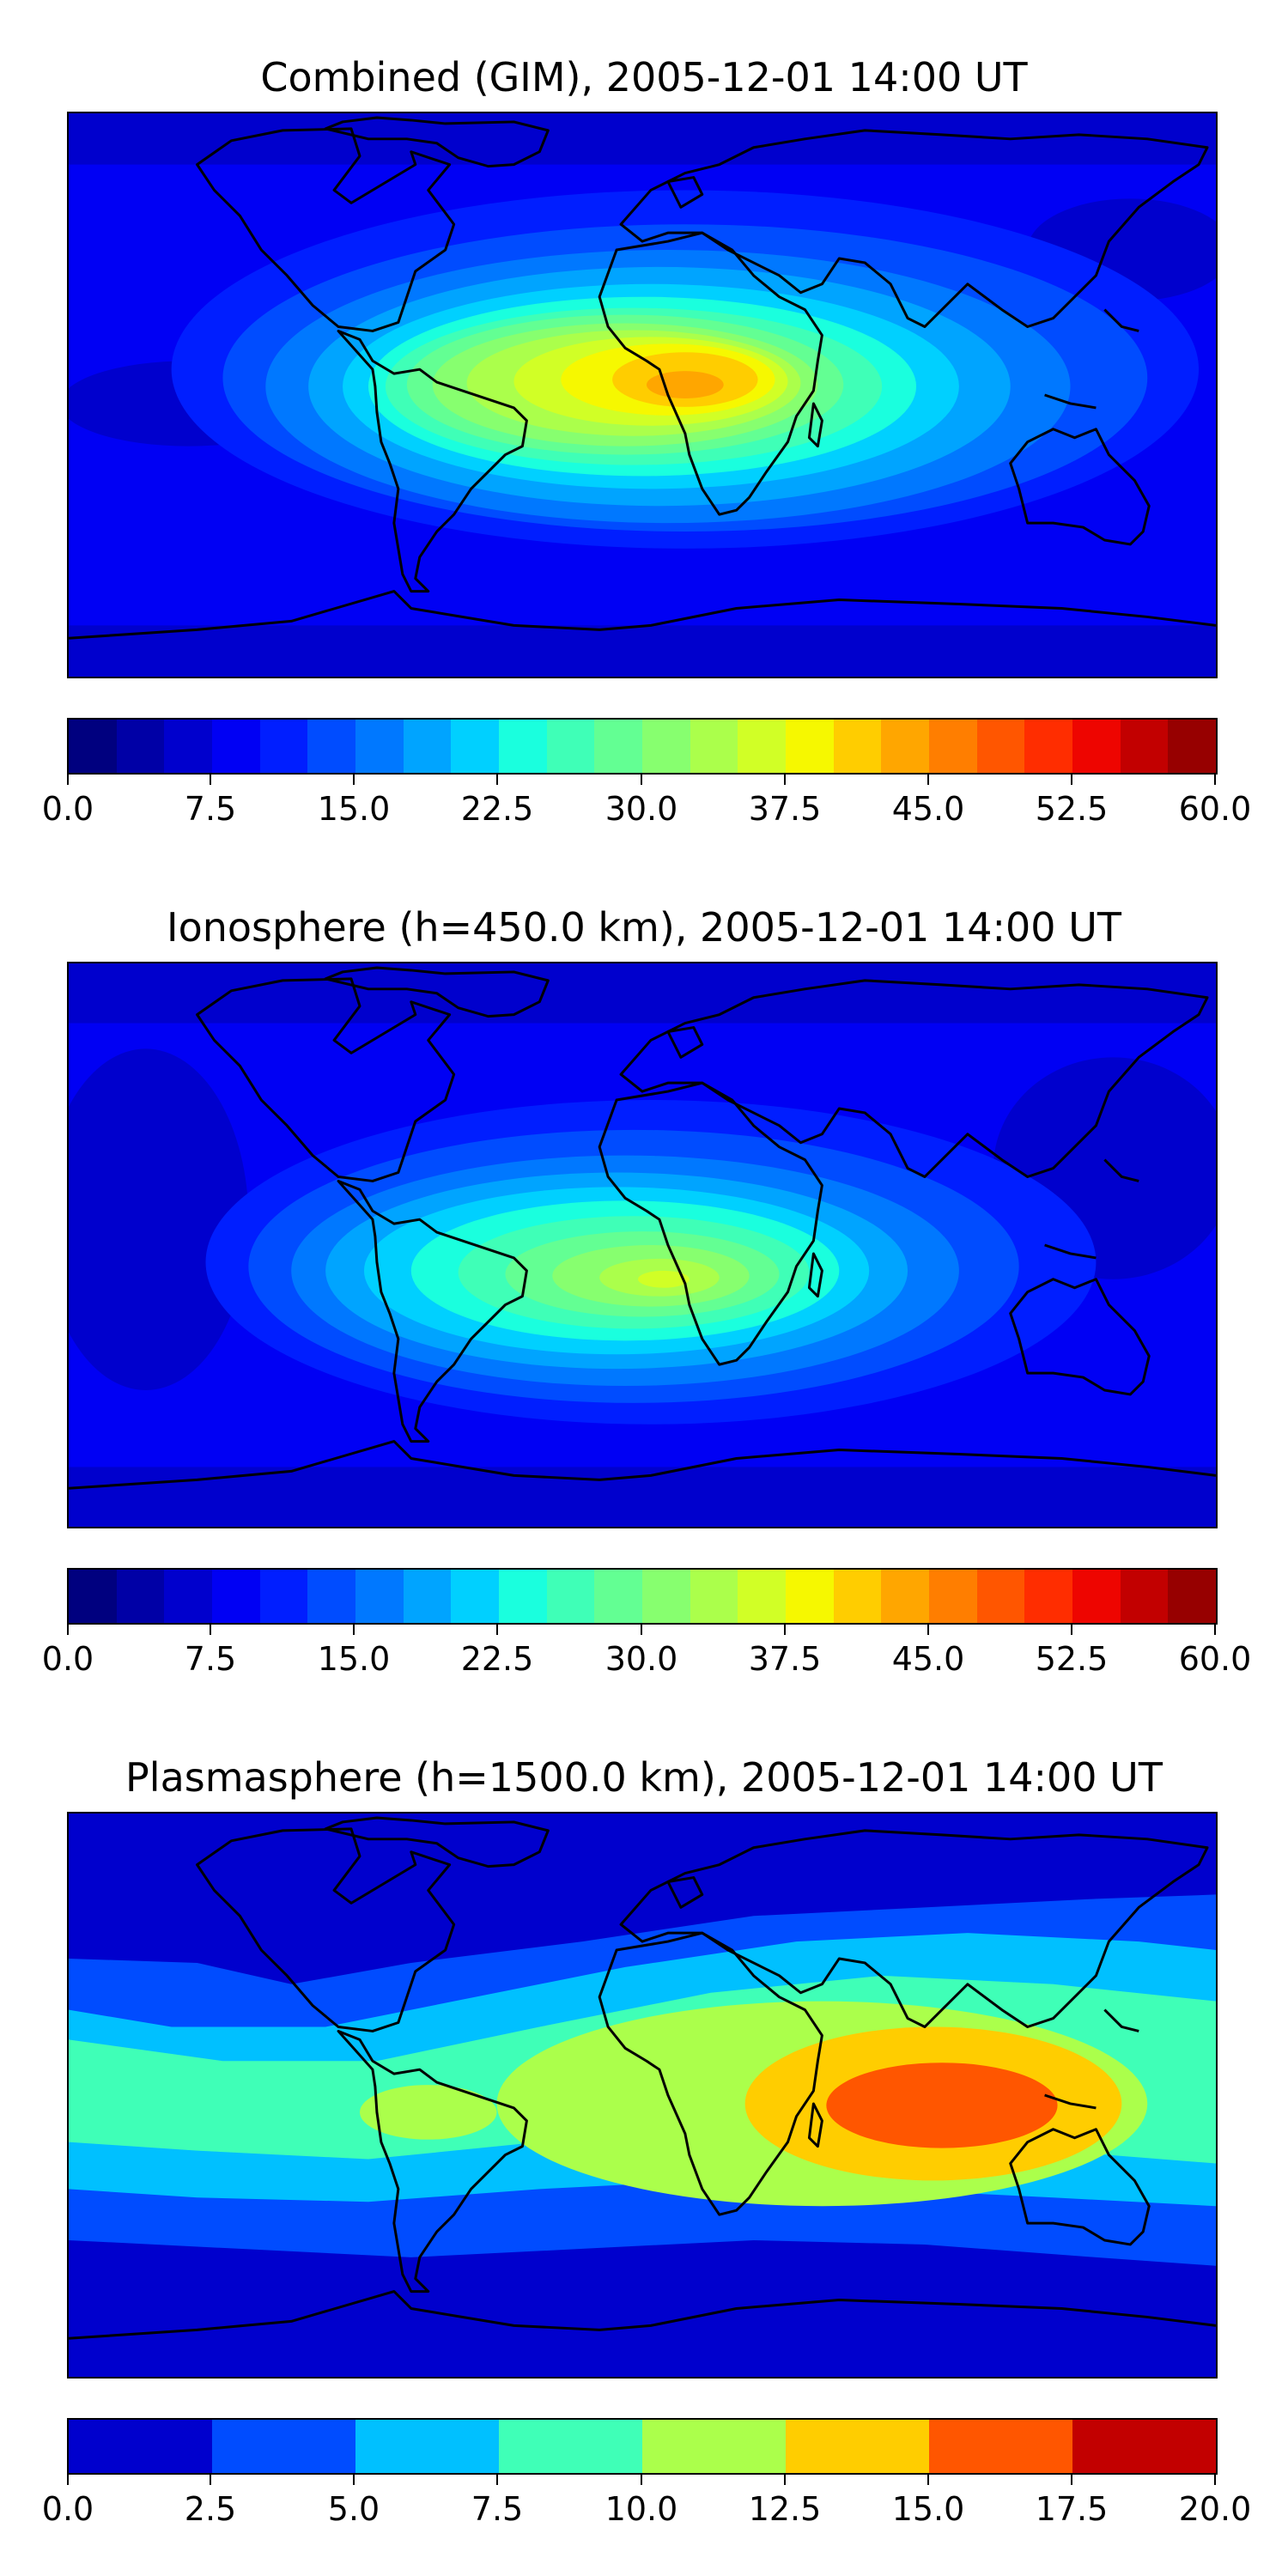 The width and height of the screenshot is (1288, 2576). I want to click on field-polar-north, so click(642, 994).